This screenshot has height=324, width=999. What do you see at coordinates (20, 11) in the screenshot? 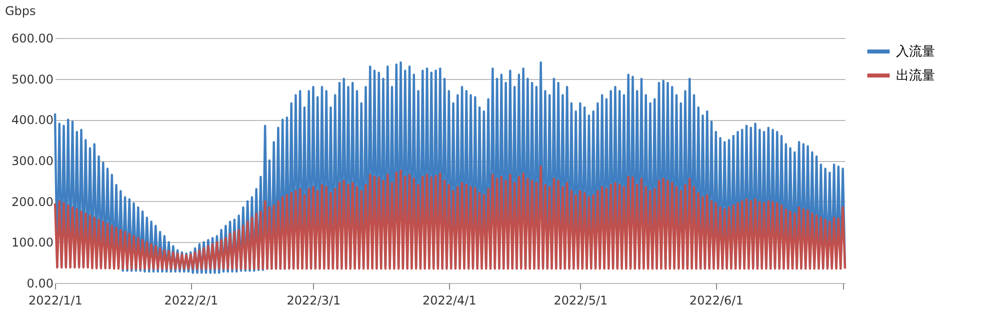
I see `y-axis-title: Gbps` at bounding box center [20, 11].